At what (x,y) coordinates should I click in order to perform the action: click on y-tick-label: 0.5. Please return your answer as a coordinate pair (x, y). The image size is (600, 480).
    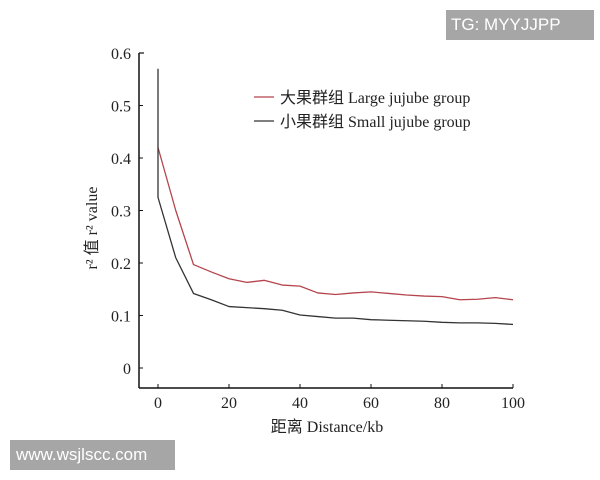
    Looking at the image, I should click on (121, 107).